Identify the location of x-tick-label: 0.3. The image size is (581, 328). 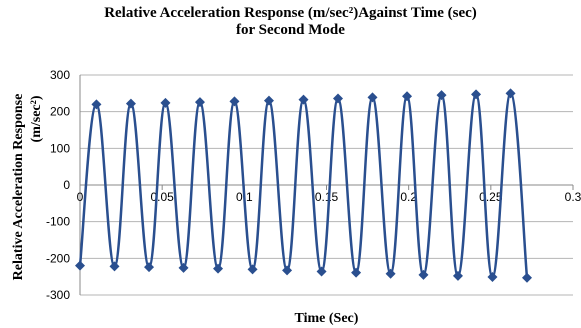
(573, 197).